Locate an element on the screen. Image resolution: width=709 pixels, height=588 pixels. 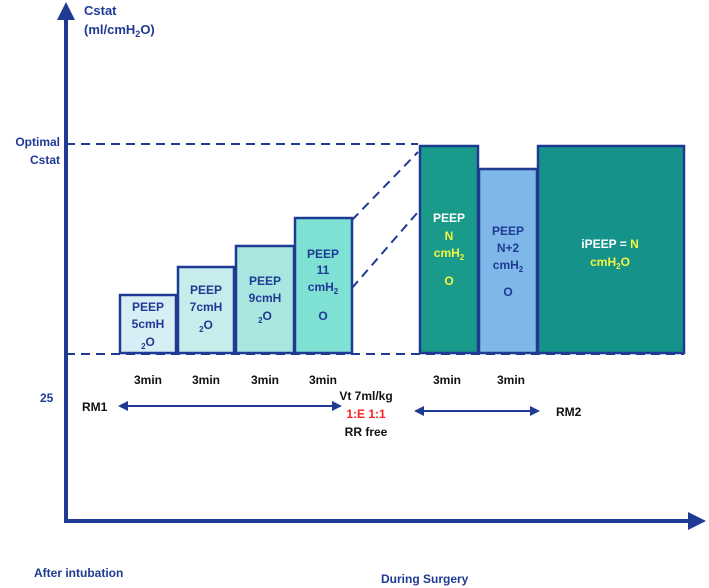
duration-peep-7: 3min is located at coordinates (206, 380).